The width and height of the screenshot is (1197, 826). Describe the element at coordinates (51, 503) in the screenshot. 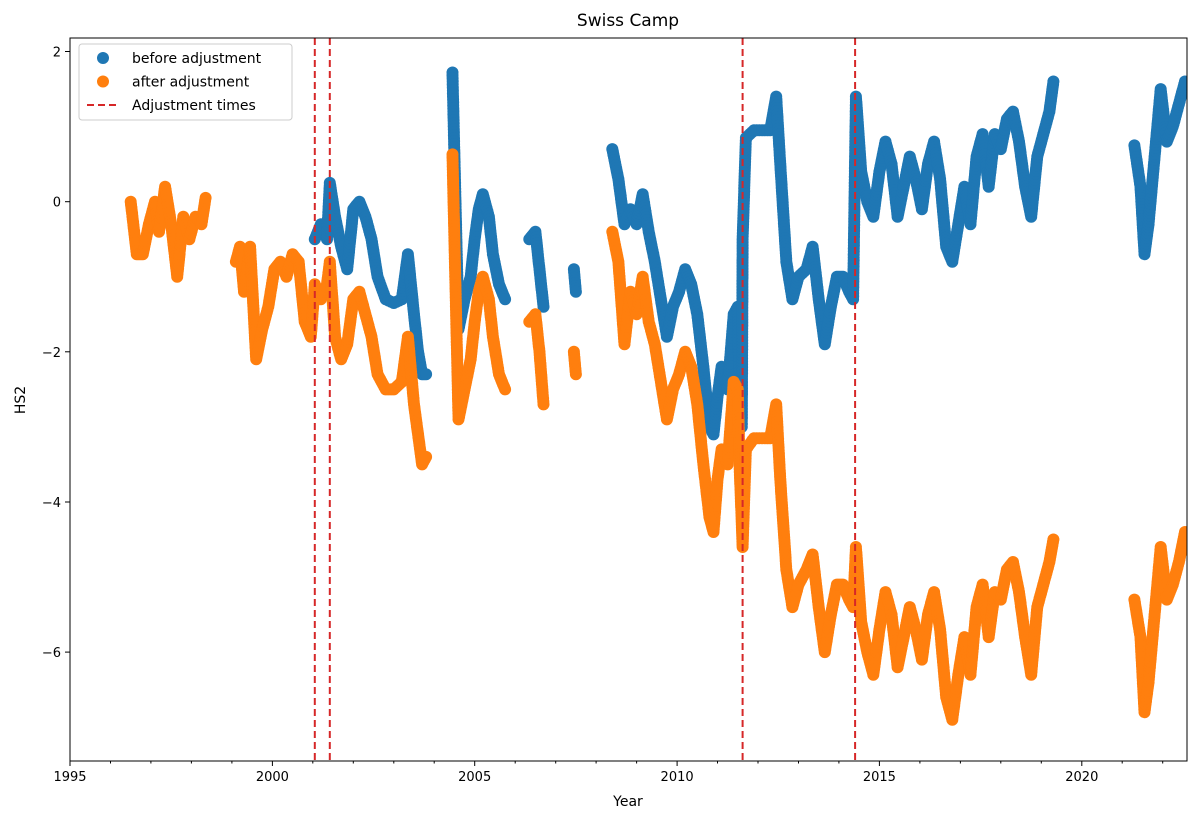

I see `y-tick-label: −4` at that location.